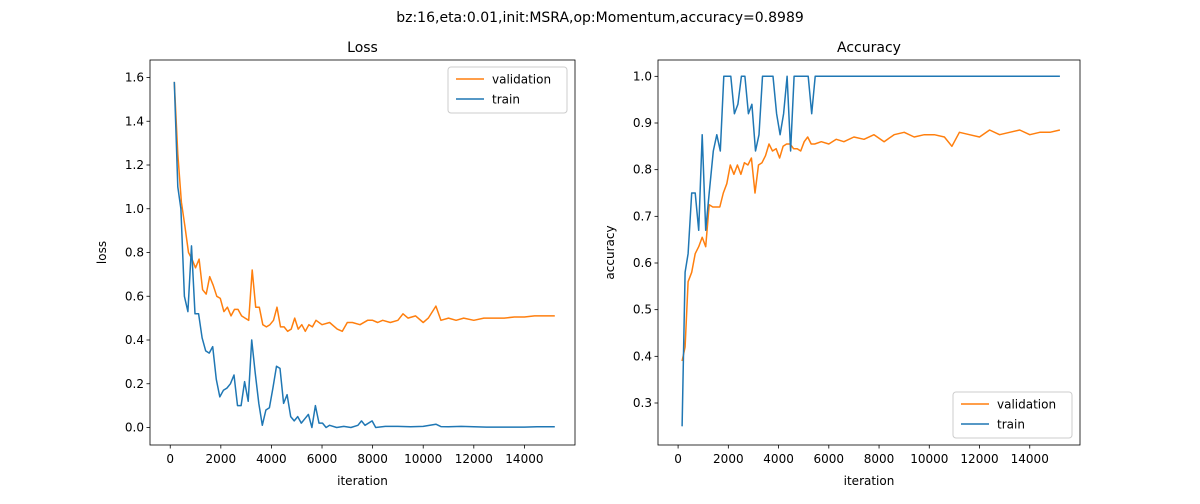 Image resolution: width=1200 pixels, height=504 pixels. Describe the element at coordinates (642, 310) in the screenshot. I see `y-tick-label: 0.5` at that location.